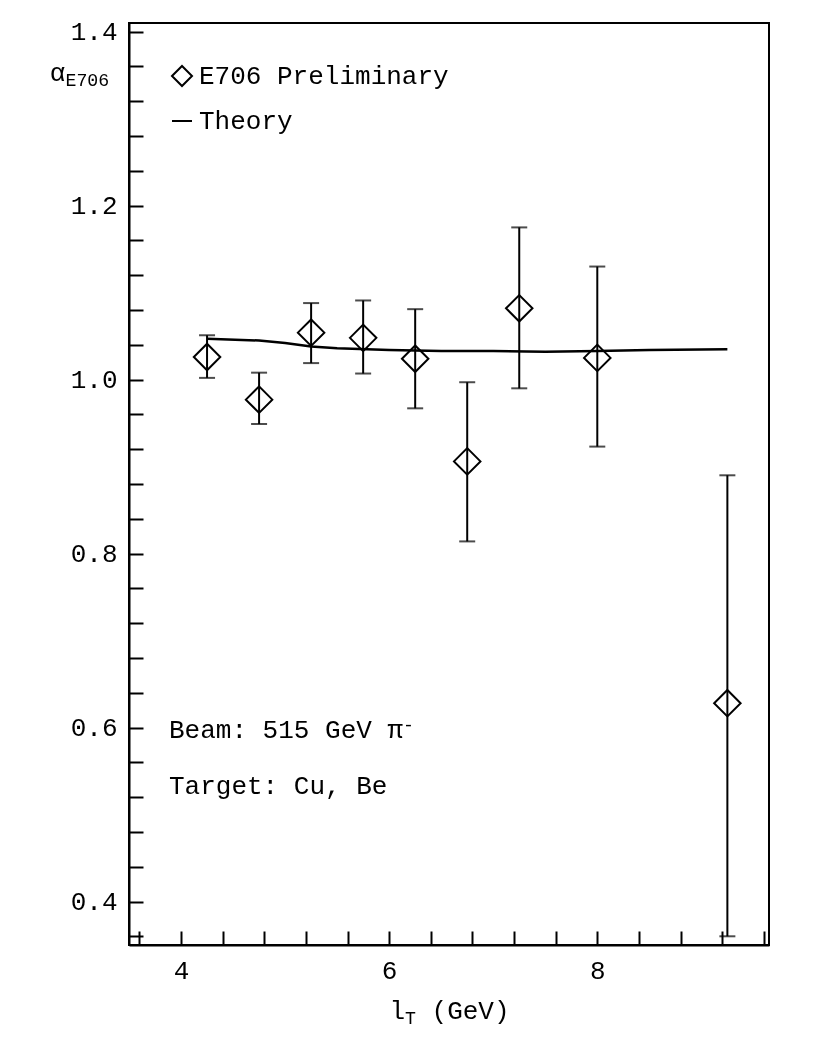  I want to click on y-tick-label: 0.4, so click(94, 903).